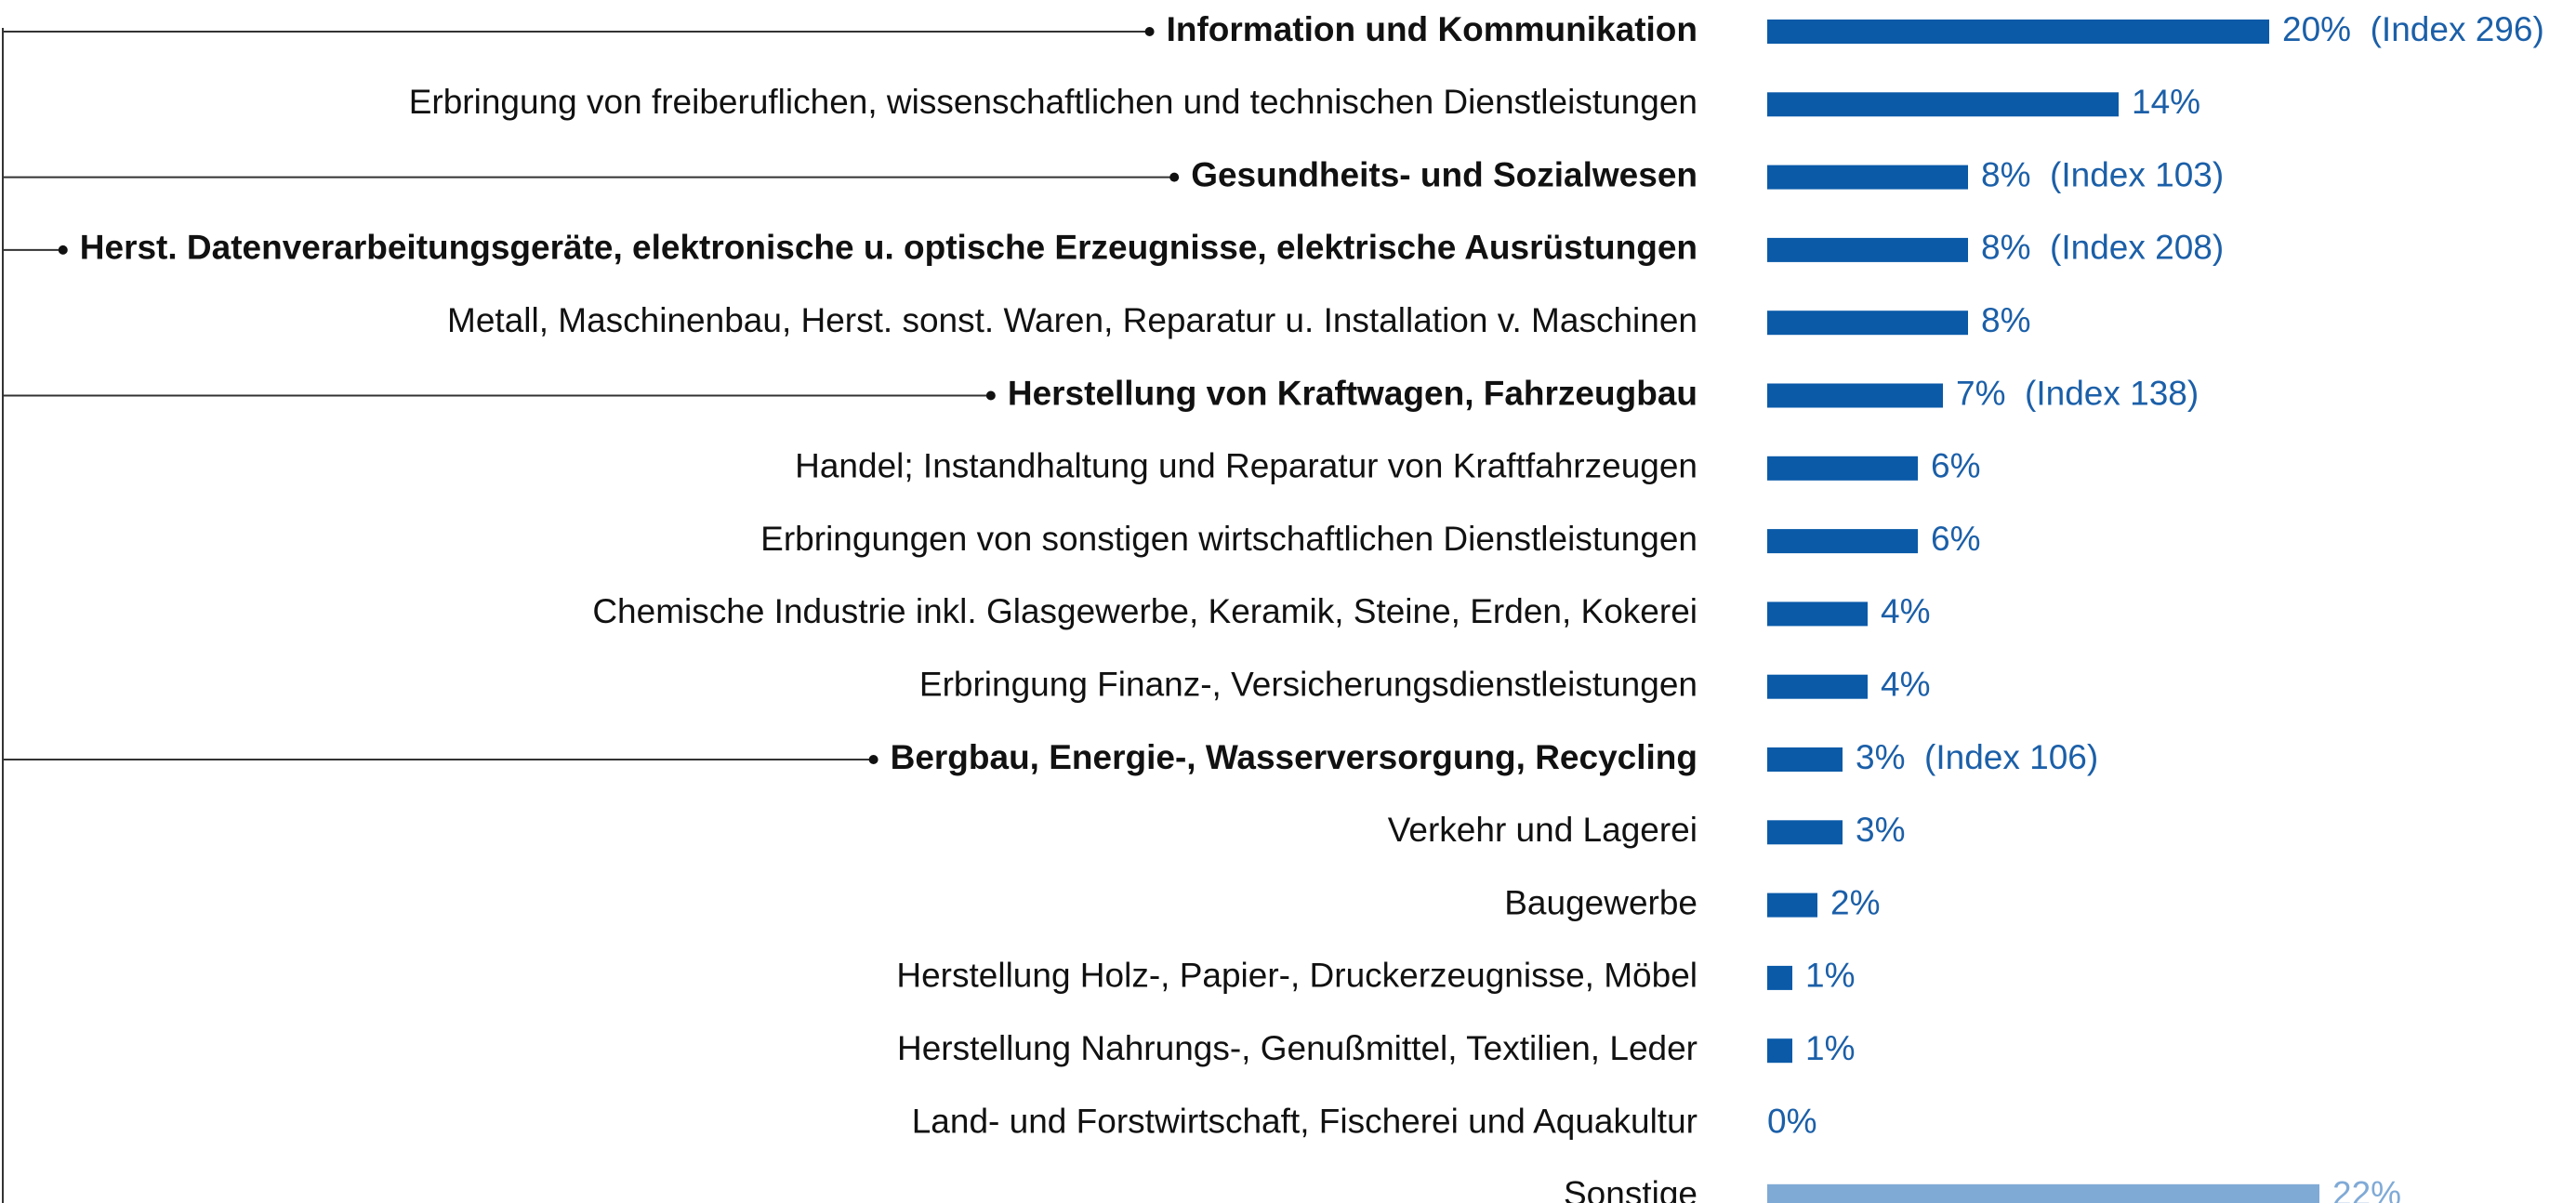 The width and height of the screenshot is (2576, 1203). What do you see at coordinates (2102, 248) in the screenshot?
I see `value-label: 8% (Index 208)` at bounding box center [2102, 248].